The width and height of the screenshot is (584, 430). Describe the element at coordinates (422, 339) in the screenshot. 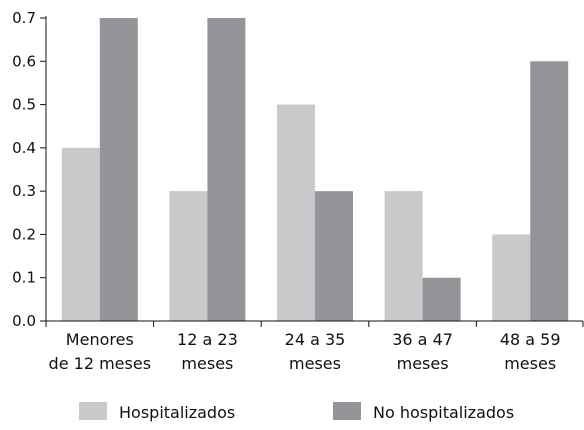

I see `x-tick-label: 36 a 47` at that location.